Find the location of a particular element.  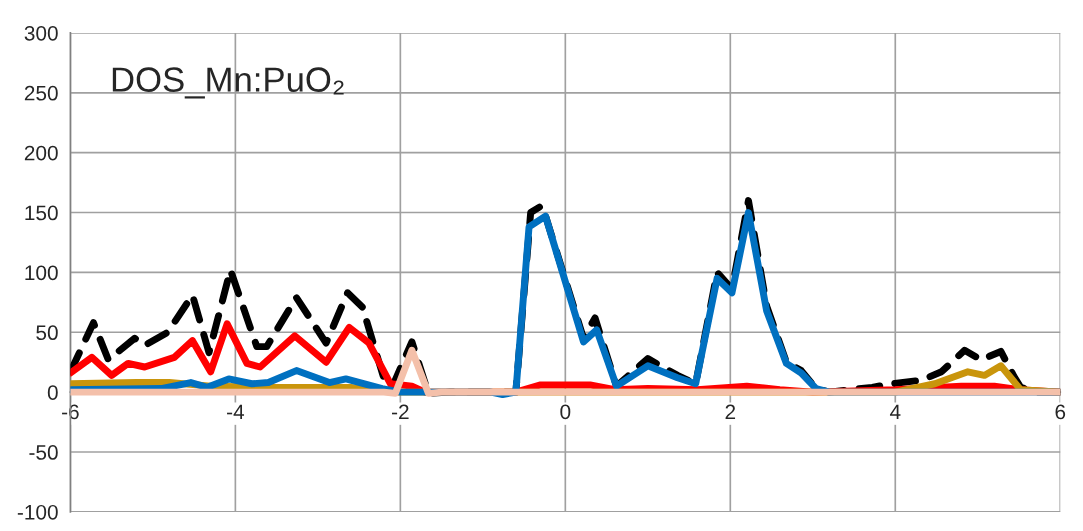

x-tick-label: -2 is located at coordinates (400, 412).